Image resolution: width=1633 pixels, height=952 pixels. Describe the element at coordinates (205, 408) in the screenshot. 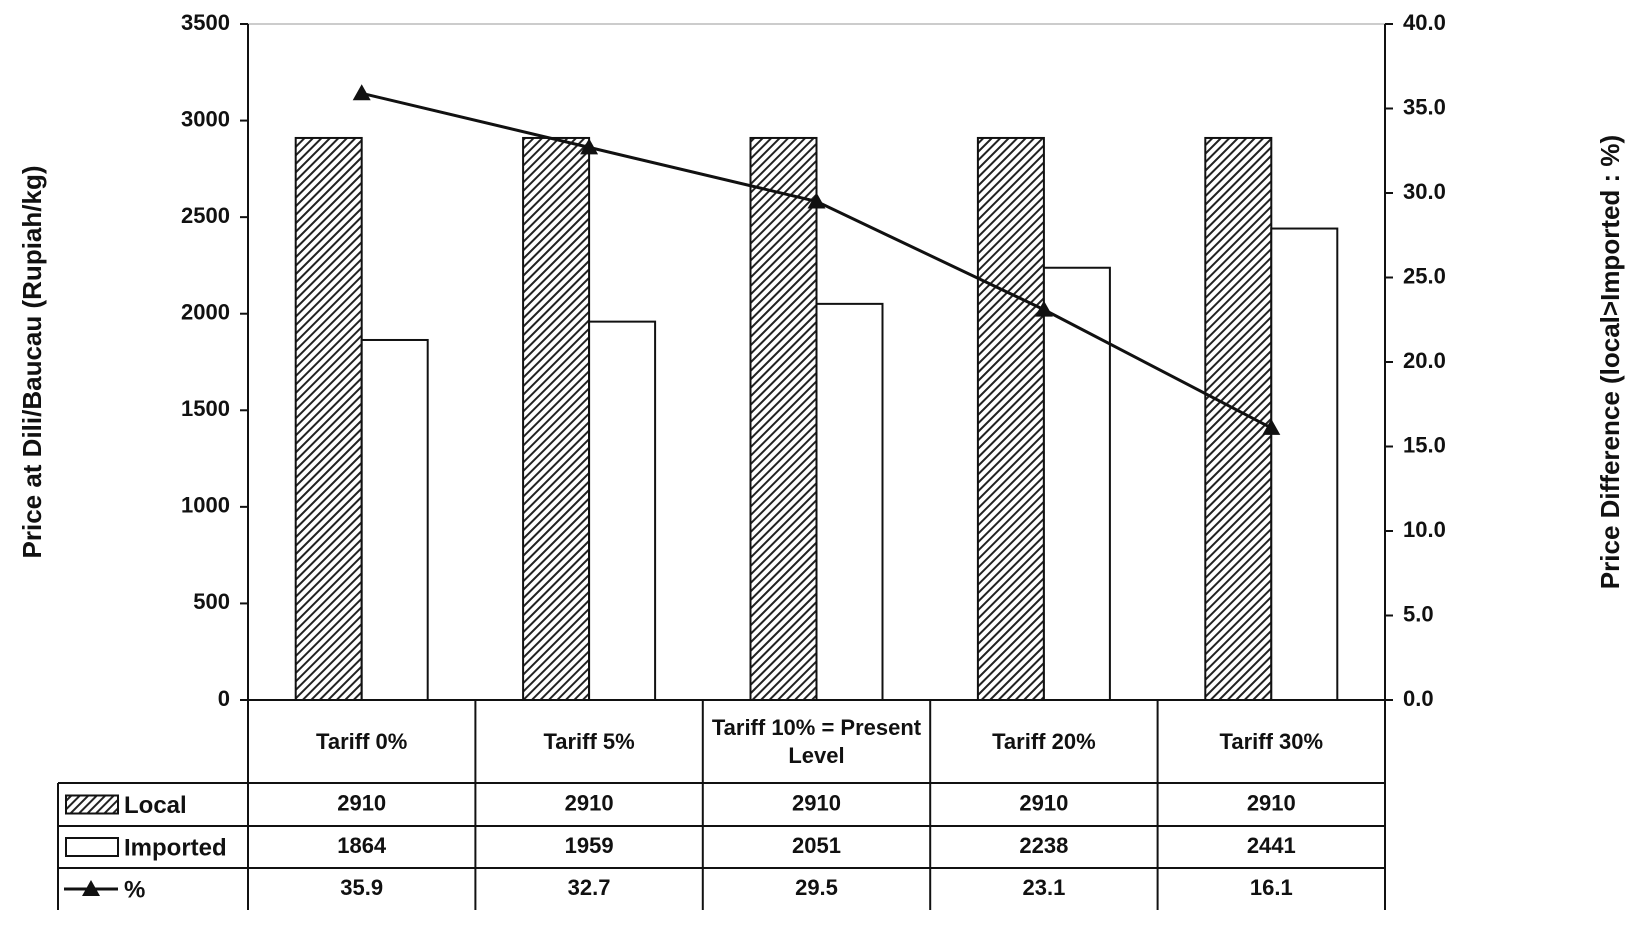

I see `y-tick-label: 1500` at that location.